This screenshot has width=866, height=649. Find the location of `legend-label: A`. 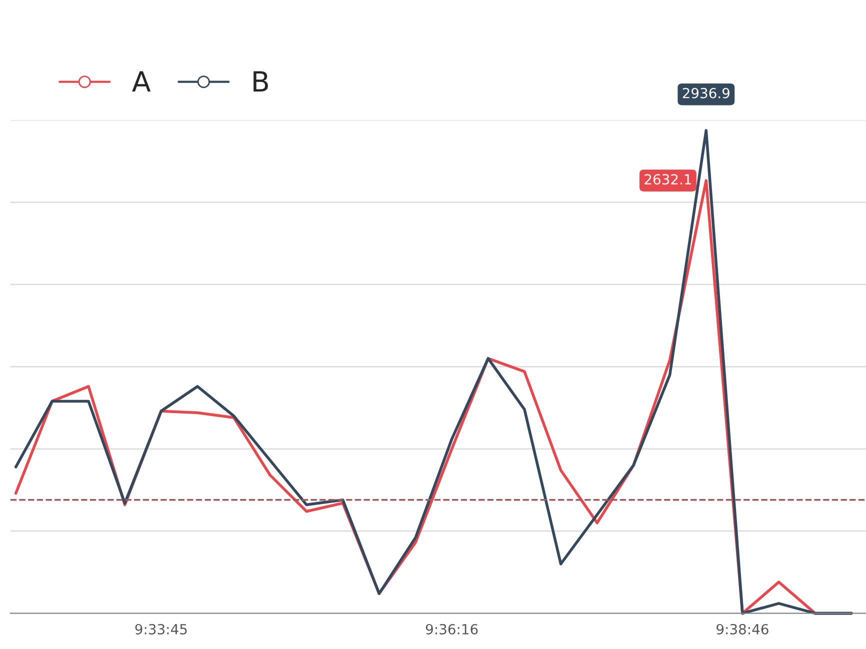

legend-label: A is located at coordinates (141, 81).